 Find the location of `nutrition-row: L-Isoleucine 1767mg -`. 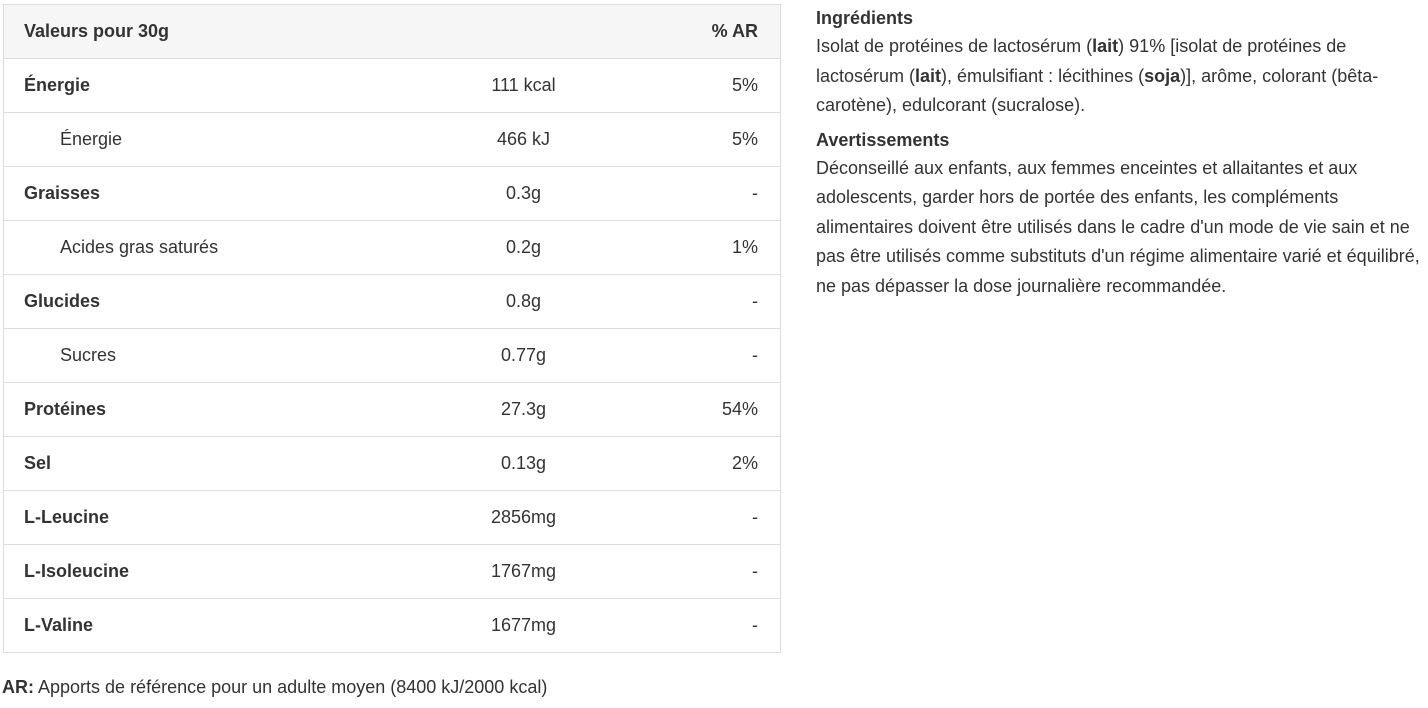

nutrition-row: L-Isoleucine 1767mg - is located at coordinates (392, 571).